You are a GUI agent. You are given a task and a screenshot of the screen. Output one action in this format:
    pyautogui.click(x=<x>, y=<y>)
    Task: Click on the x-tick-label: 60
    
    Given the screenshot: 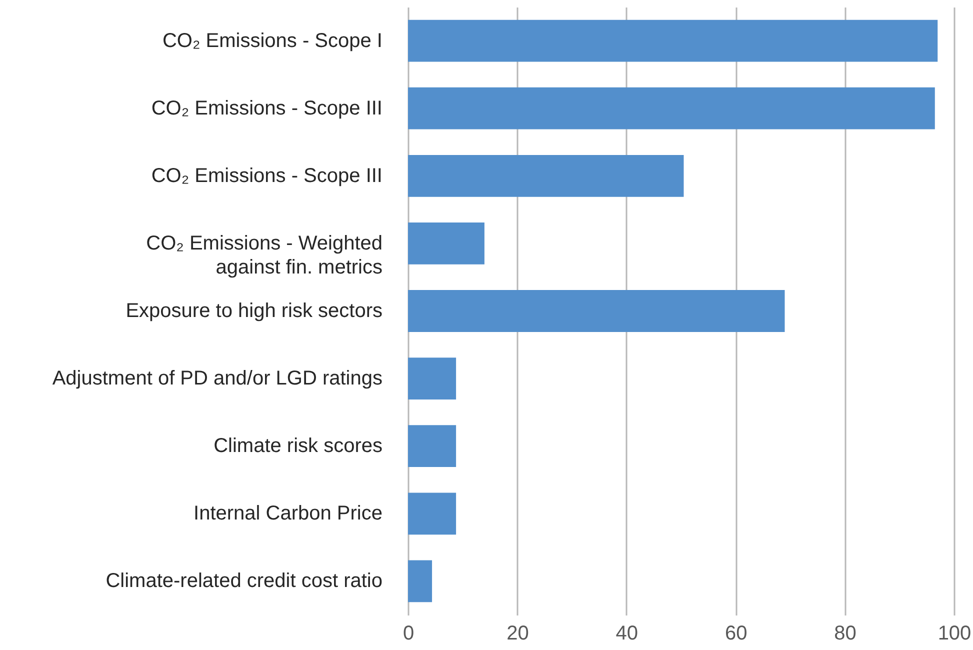 What is the action you would take?
    pyautogui.click(x=736, y=633)
    